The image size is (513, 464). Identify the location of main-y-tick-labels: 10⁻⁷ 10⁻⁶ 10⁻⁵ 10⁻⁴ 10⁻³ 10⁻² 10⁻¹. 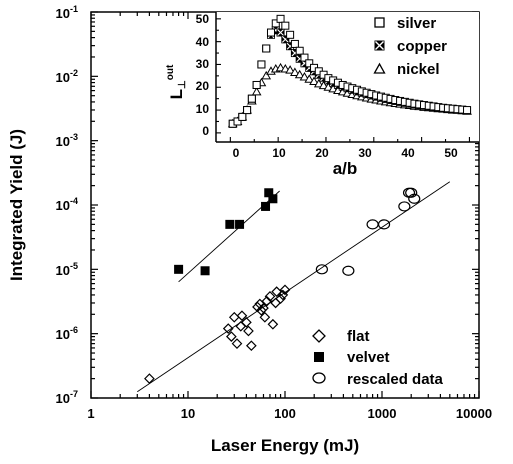
(67, 205).